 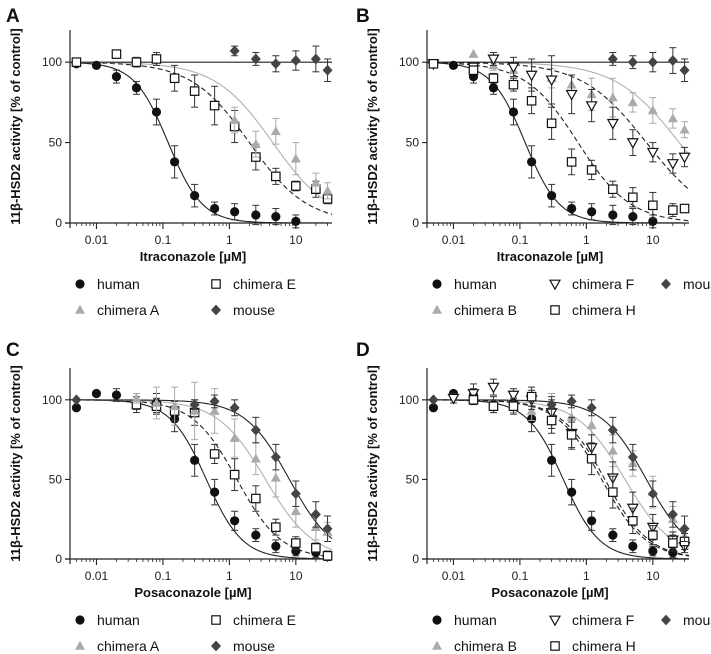 I want to click on legend-marker-mouse, so click(x=216, y=310).